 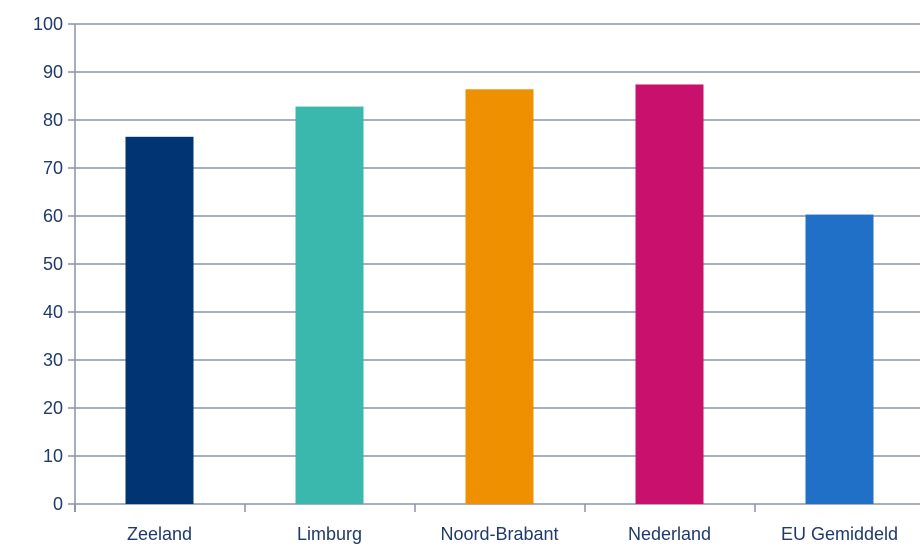 What do you see at coordinates (159, 534) in the screenshot?
I see `x-category-label-zeeland: Zeeland` at bounding box center [159, 534].